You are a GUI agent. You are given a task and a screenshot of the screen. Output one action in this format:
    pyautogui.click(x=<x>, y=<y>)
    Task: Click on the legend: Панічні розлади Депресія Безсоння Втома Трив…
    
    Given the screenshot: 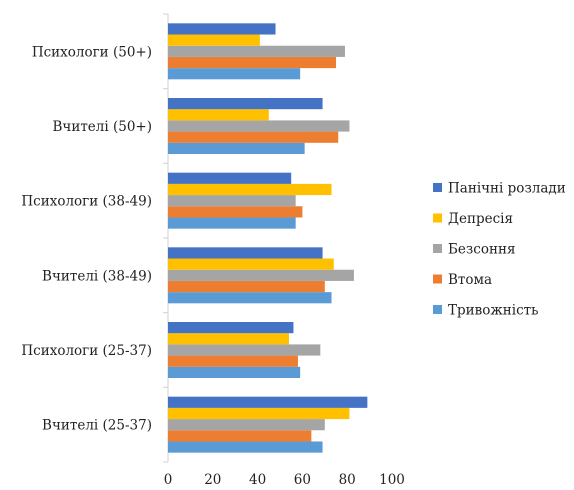 What is the action you would take?
    pyautogui.click(x=499, y=250)
    